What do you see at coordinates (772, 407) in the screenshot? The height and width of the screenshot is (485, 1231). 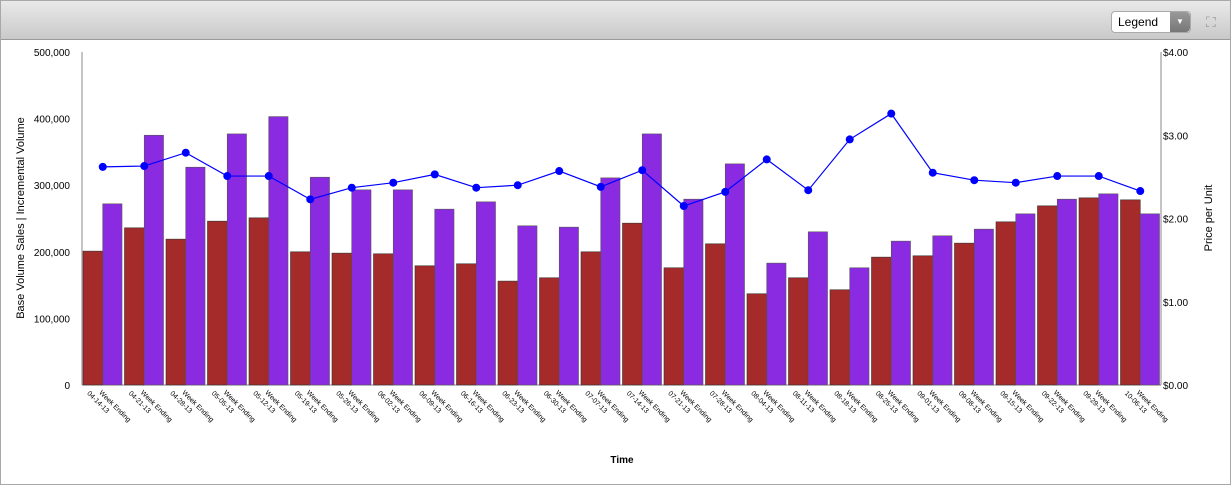 I see `x-tick-label: Week Ending08-04-13` at bounding box center [772, 407].